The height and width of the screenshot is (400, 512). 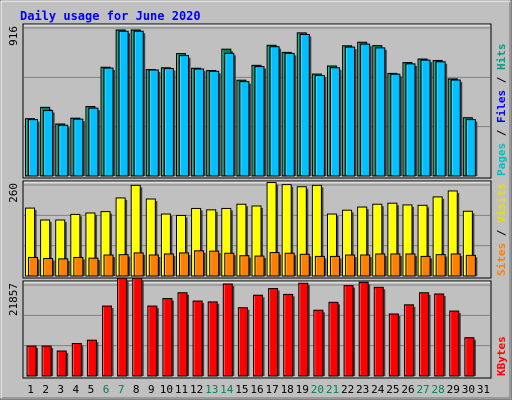 I want to click on day-label: 12, so click(x=196, y=389).